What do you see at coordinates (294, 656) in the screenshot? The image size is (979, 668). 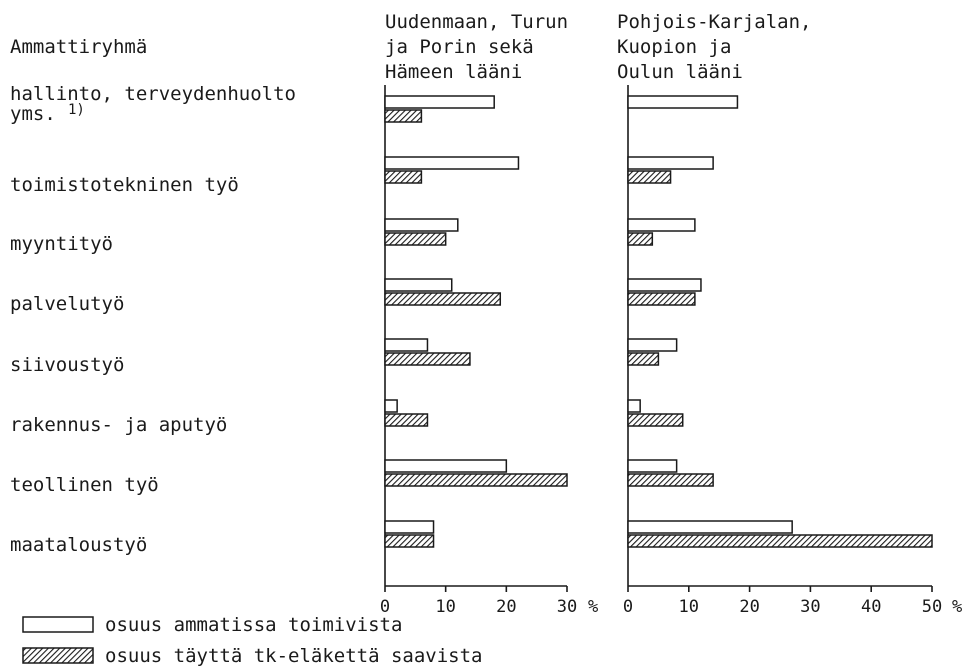 I see `legend-label-hatched: osuus täyttä tk-eläkettä saavista` at bounding box center [294, 656].